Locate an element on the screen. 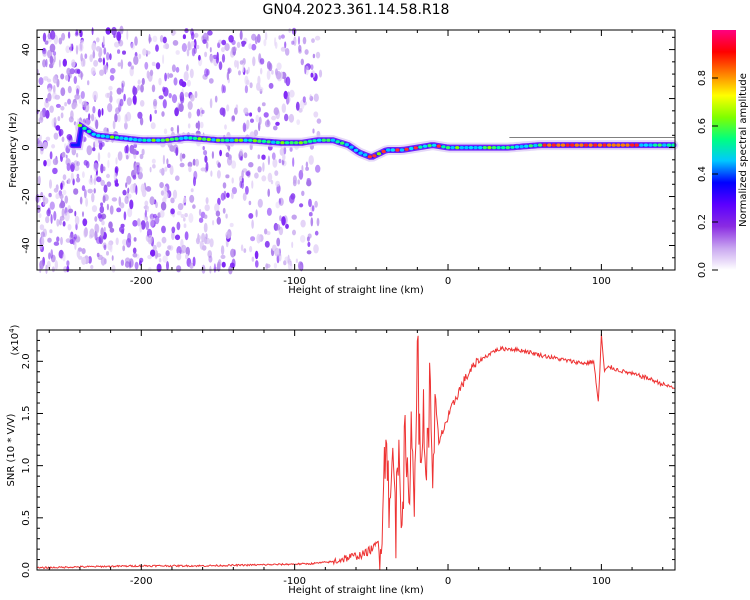 The image size is (750, 600). figure-title: GN04.2023.361.14.58.R18 is located at coordinates (356, 10).